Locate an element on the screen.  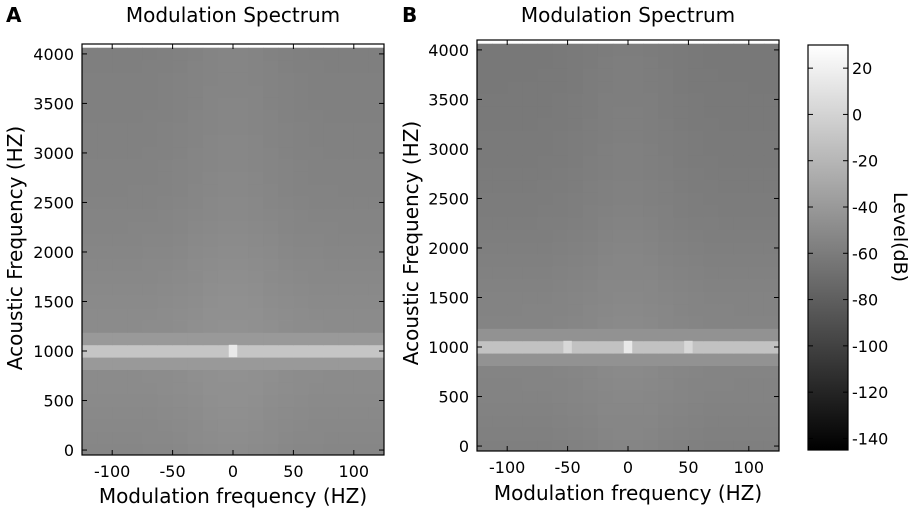
panel-b-y-tick-label: 1500 is located at coordinates (448, 297).